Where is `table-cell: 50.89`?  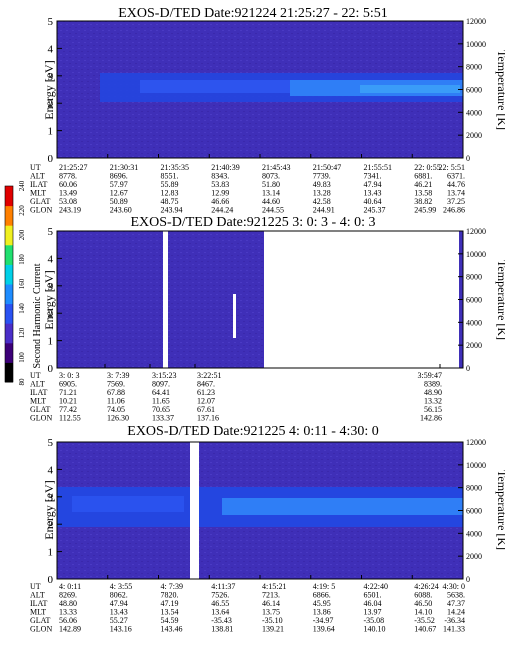 table-cell: 50.89 is located at coordinates (119, 201).